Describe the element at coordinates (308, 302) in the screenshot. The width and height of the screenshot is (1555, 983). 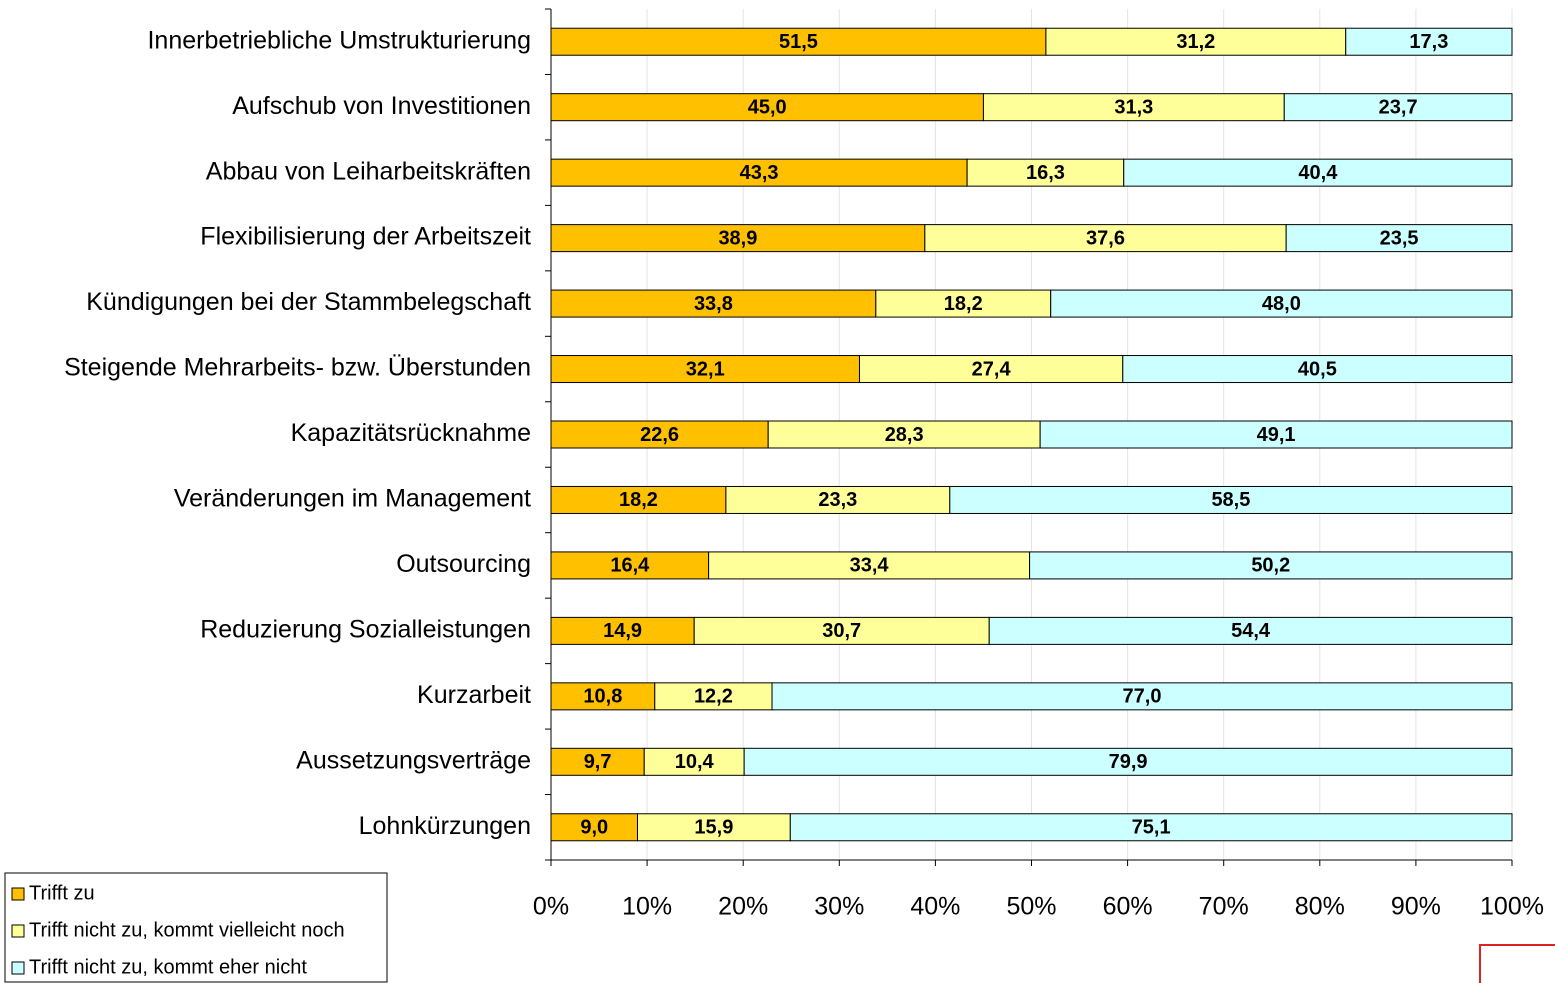
I see `category-label: Kündigungen bei der Stammbelegschaft` at that location.